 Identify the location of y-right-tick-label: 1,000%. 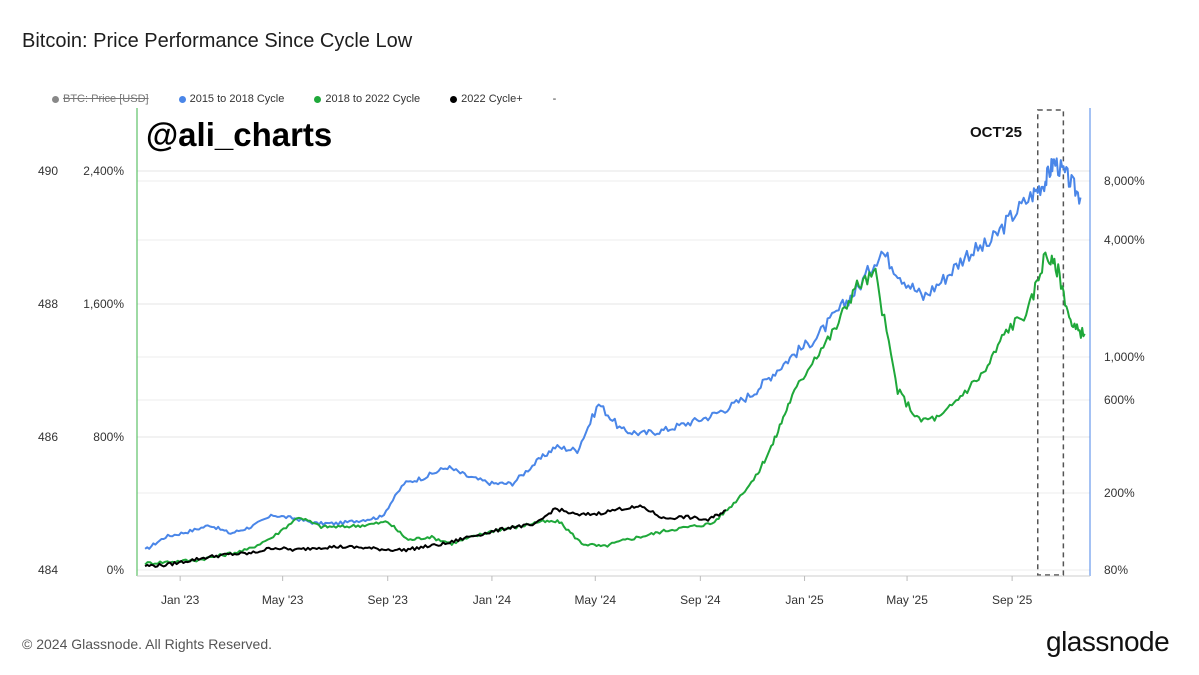
(1124, 357).